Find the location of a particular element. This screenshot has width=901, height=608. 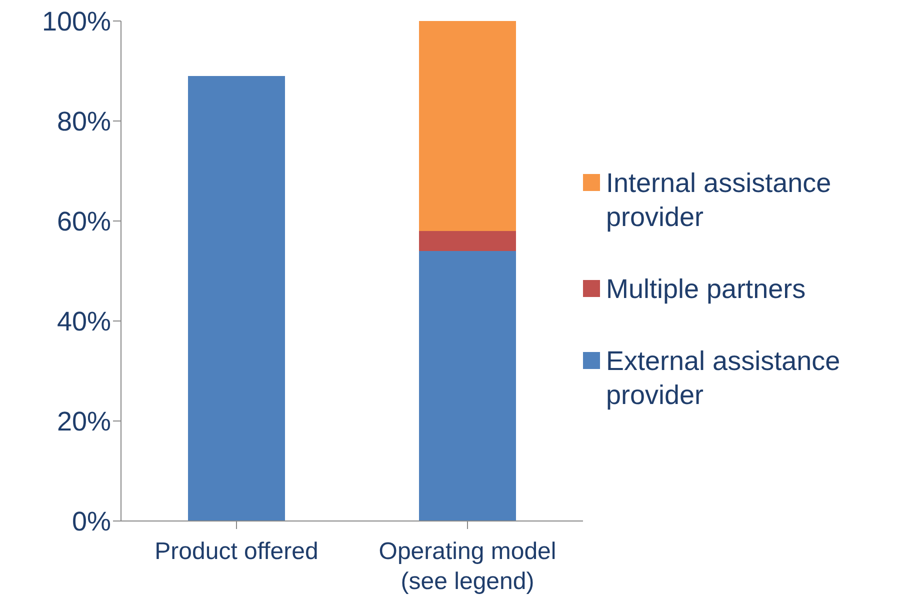

legend-label: Internal assistance provider is located at coordinates (719, 200).